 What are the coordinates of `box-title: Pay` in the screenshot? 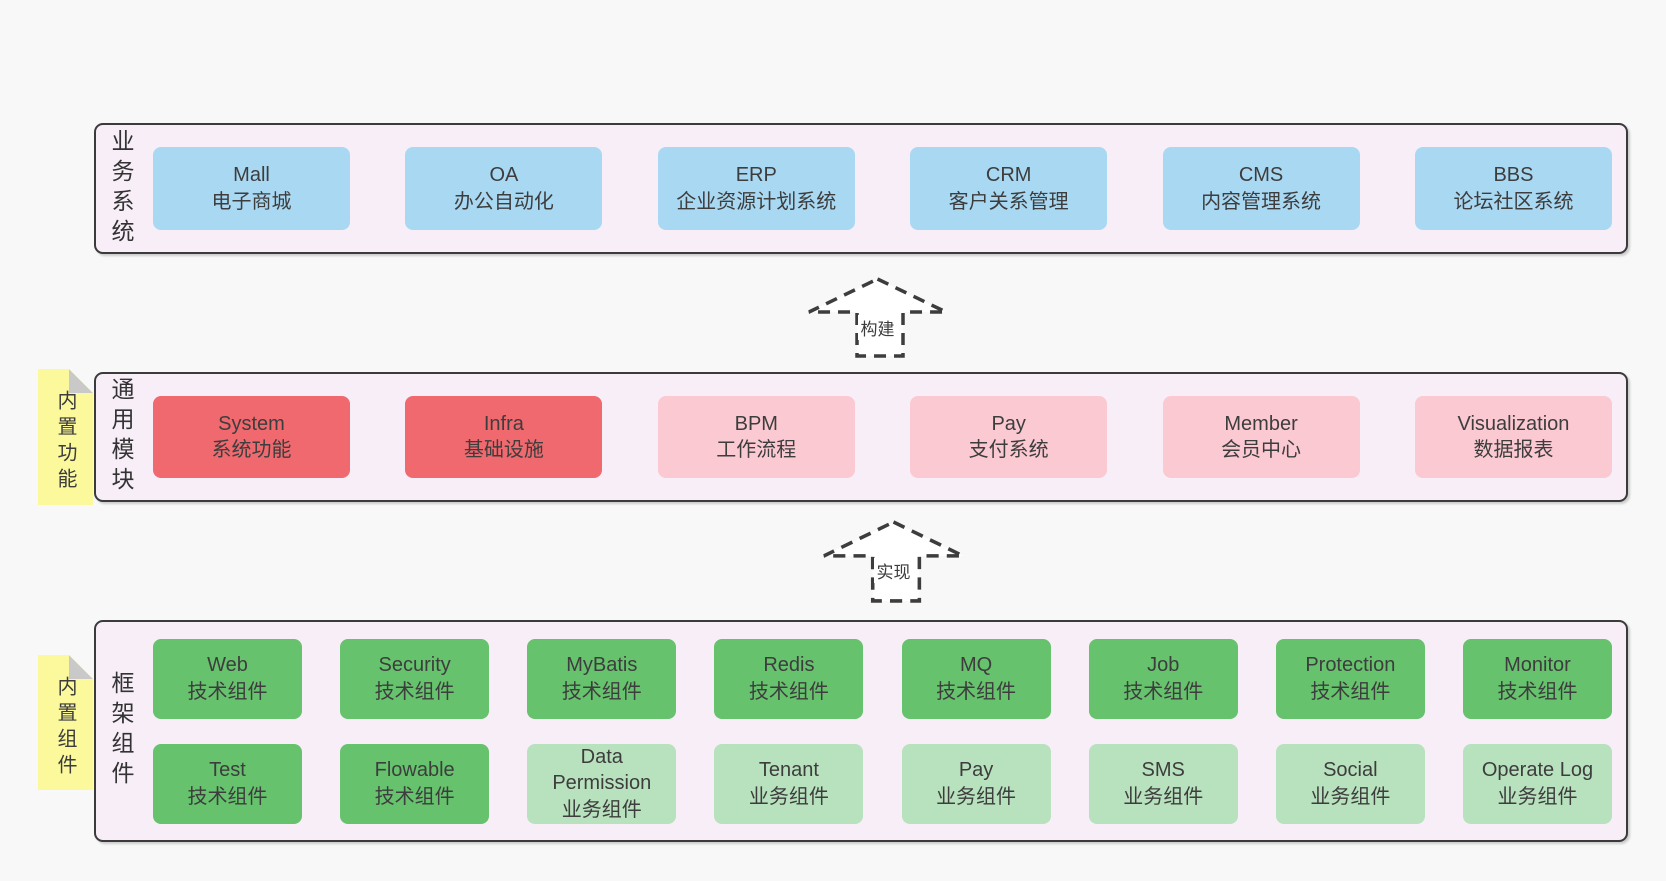 It's located at (976, 770).